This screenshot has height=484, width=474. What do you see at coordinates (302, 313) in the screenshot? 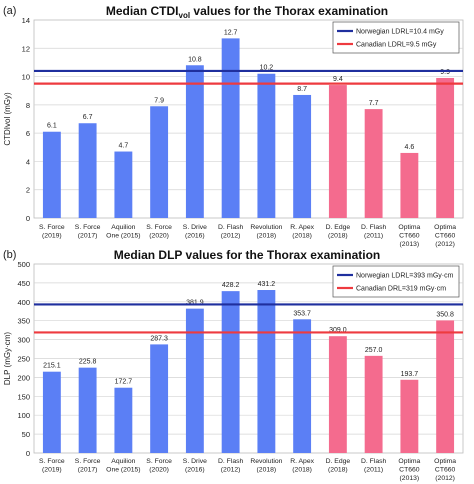
I see `bar-value-label: 353.7` at bounding box center [302, 313].